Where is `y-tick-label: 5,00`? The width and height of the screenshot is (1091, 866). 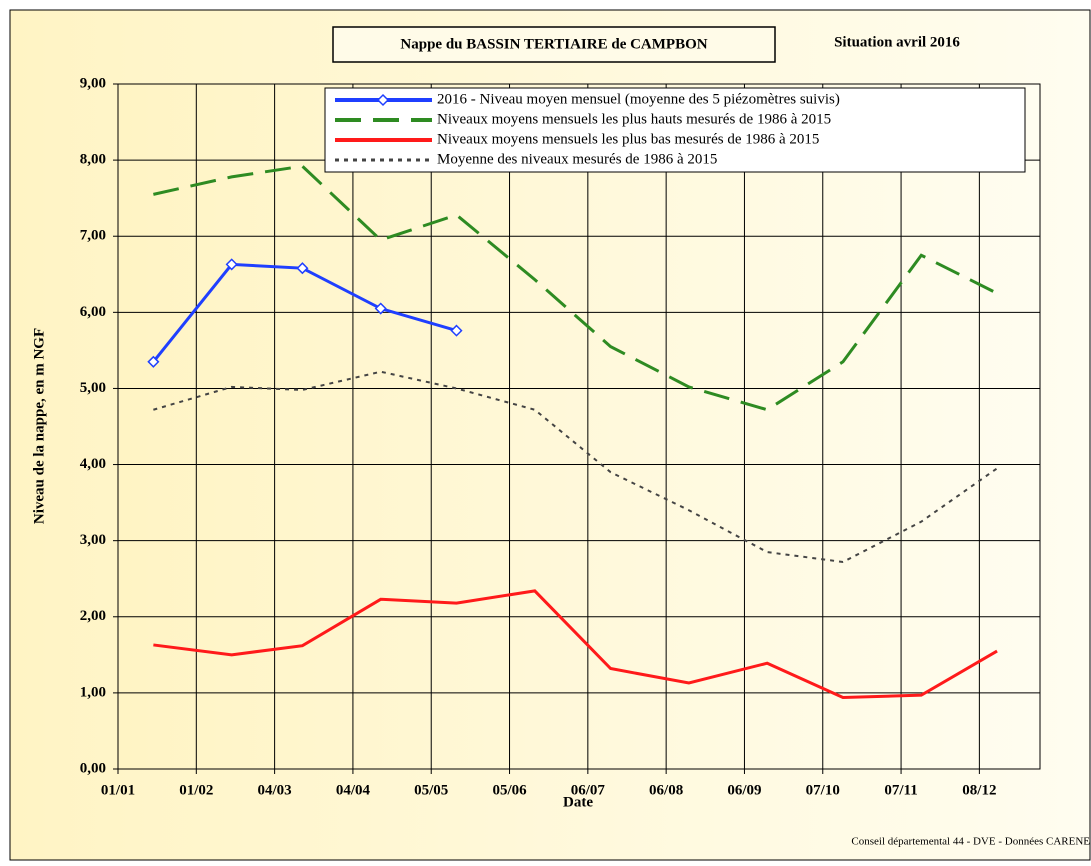
y-tick-label: 5,00 is located at coordinates (93, 388).